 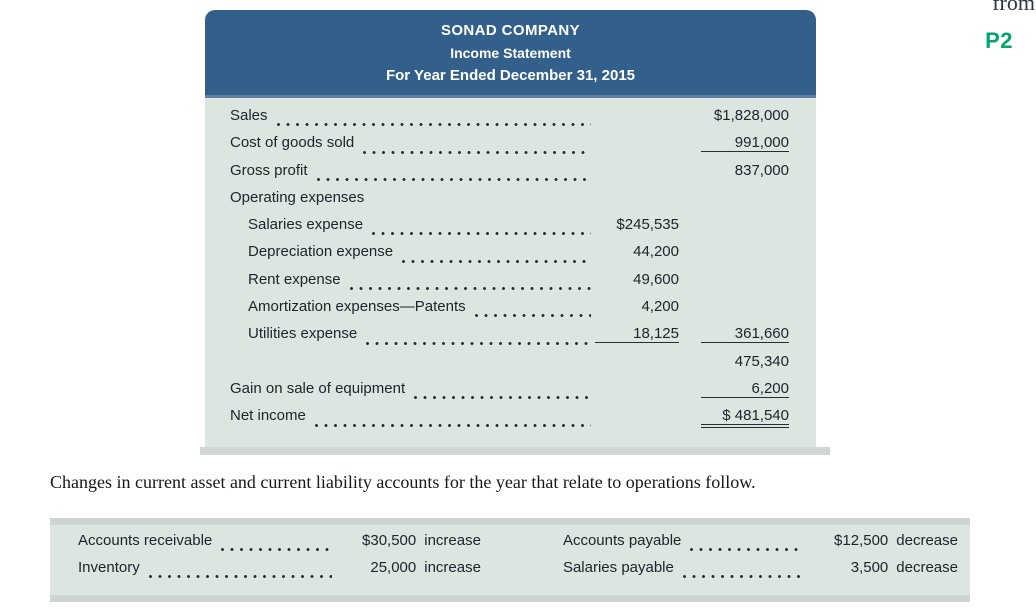 I want to click on amount-col2: 837,000, so click(x=761, y=170).